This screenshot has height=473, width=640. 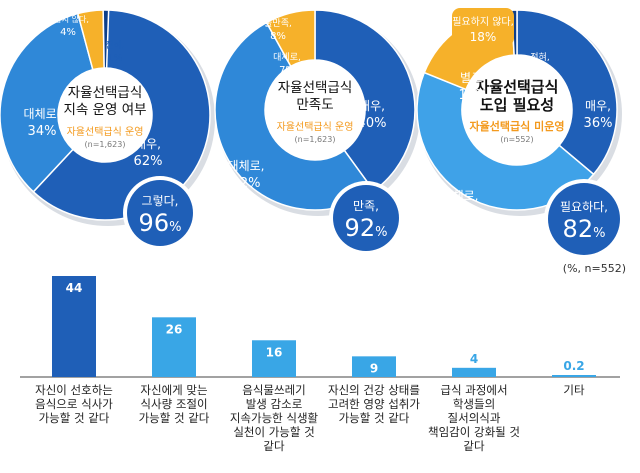 What do you see at coordinates (148, 161) in the screenshot?
I see `slice-value: 62%` at bounding box center [148, 161].